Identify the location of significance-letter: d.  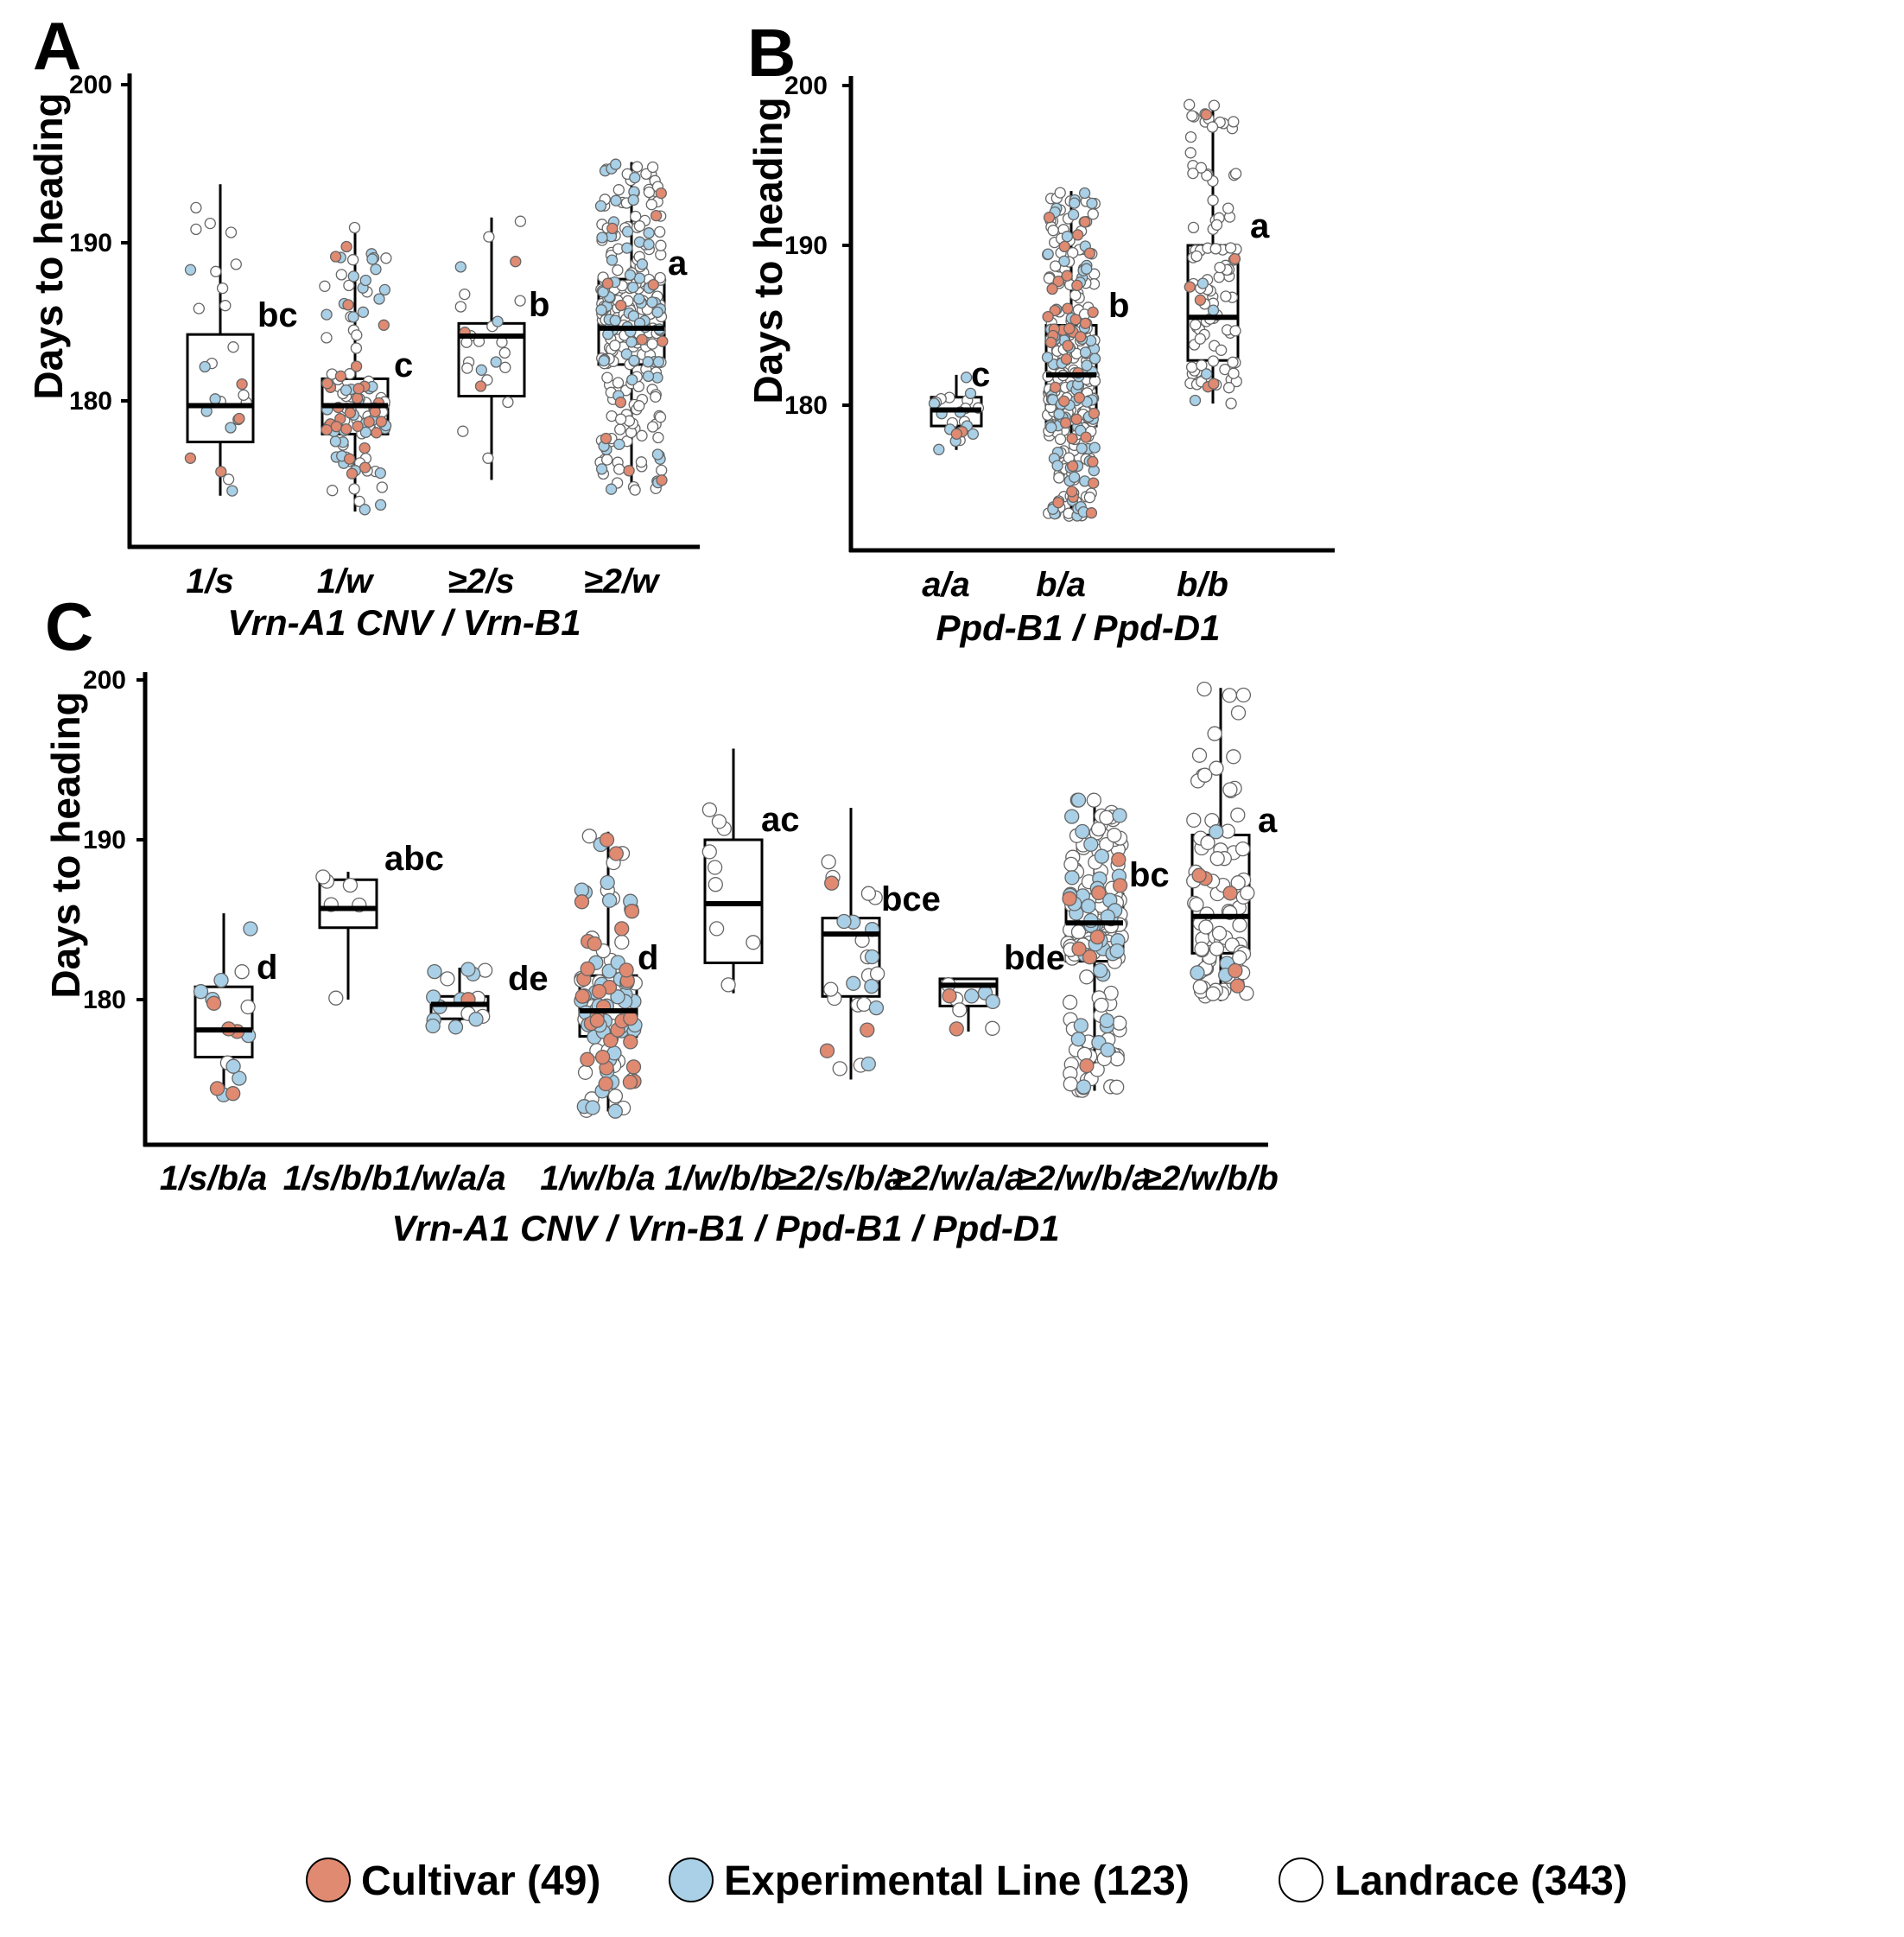
(648, 958).